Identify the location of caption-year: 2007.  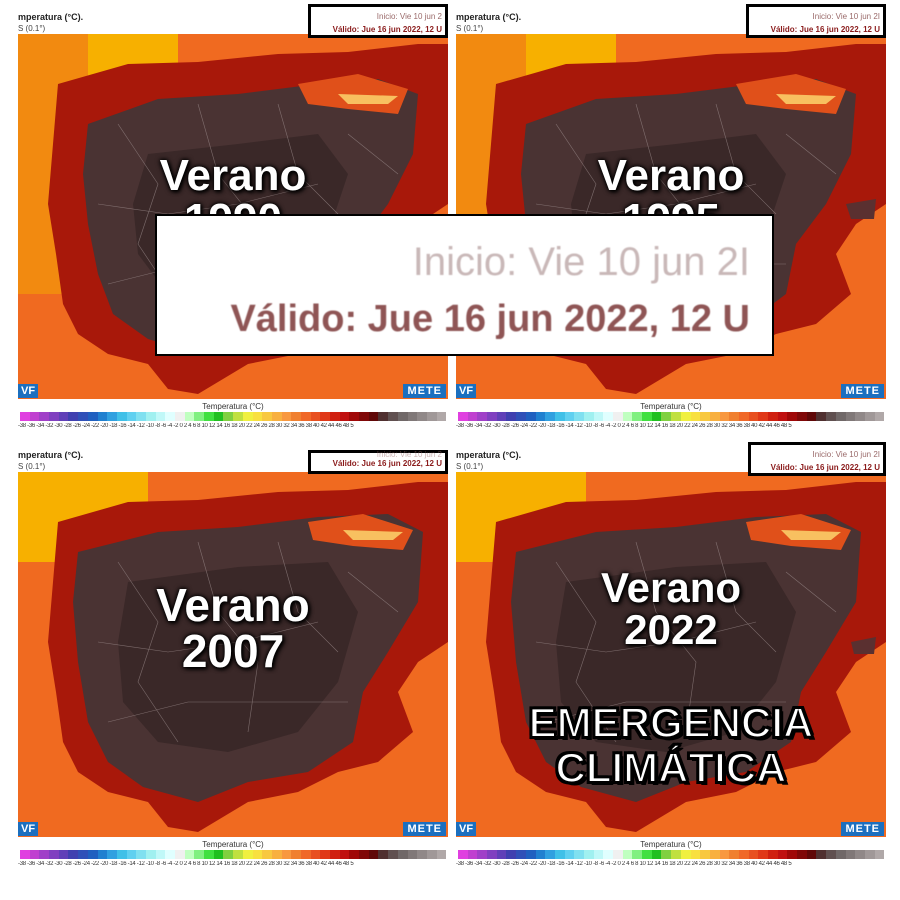
(233, 651).